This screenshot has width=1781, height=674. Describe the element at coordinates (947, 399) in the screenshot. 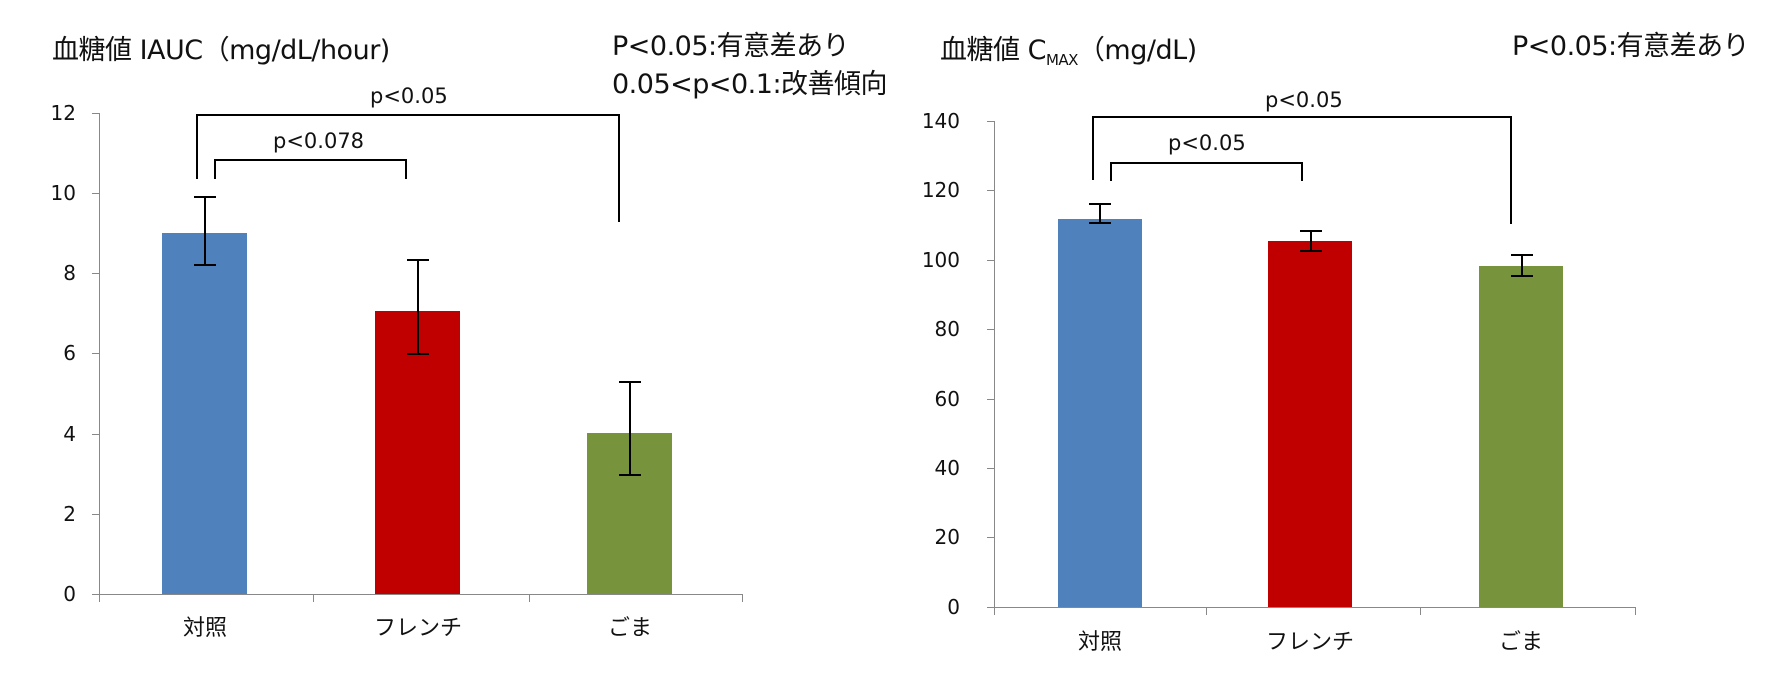

I see `y-tick-label: 60` at that location.